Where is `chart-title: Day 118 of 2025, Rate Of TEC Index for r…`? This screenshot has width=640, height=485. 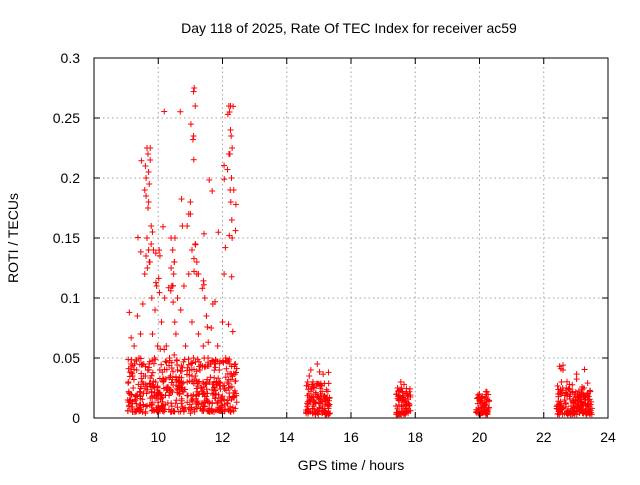 chart-title: Day 118 of 2025, Rate Of TEC Index for r… is located at coordinates (349, 28).